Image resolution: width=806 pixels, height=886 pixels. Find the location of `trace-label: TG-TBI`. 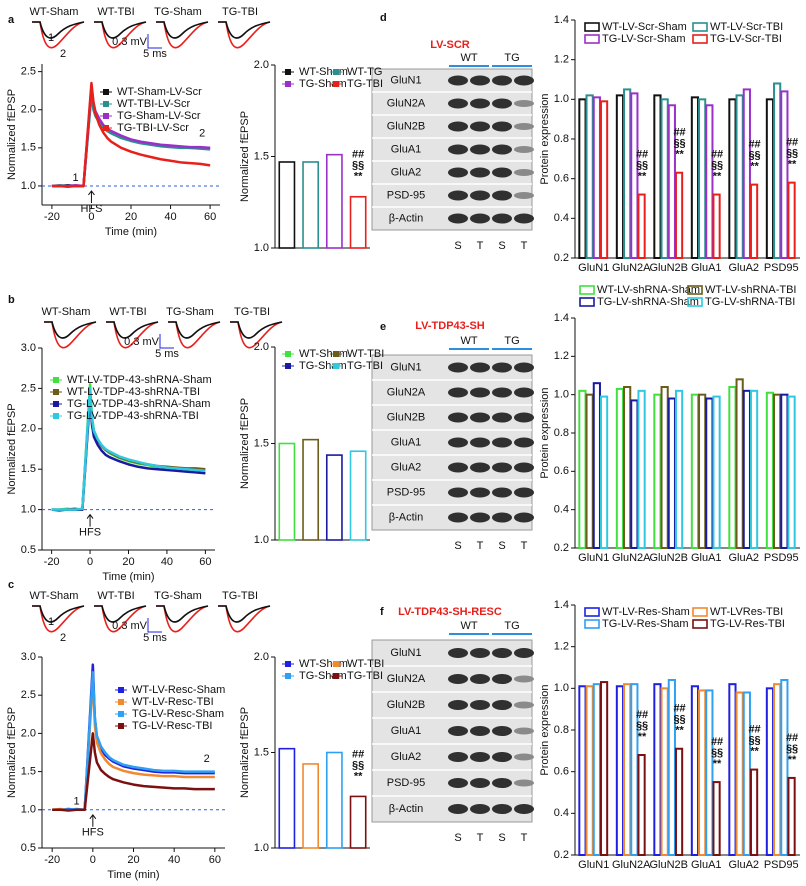

trace-label: TG-TBI is located at coordinates (240, 596).